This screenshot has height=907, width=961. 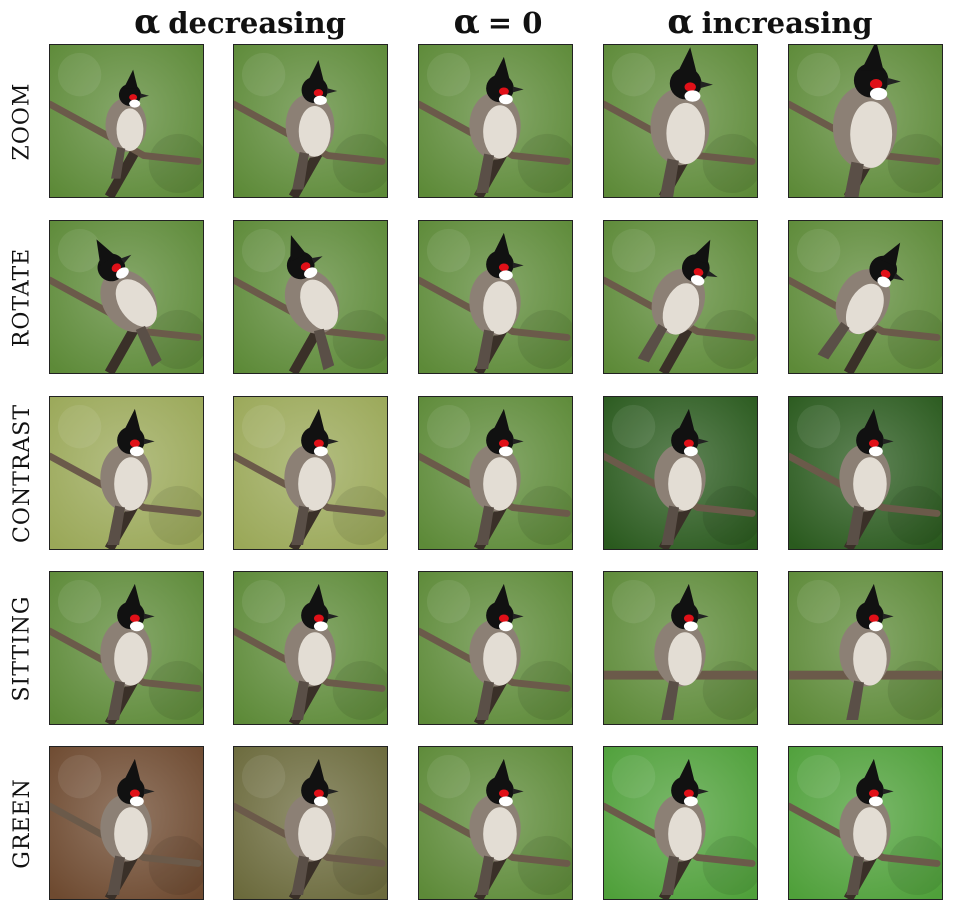 I want to click on header-text: decreasing, so click(x=257, y=23).